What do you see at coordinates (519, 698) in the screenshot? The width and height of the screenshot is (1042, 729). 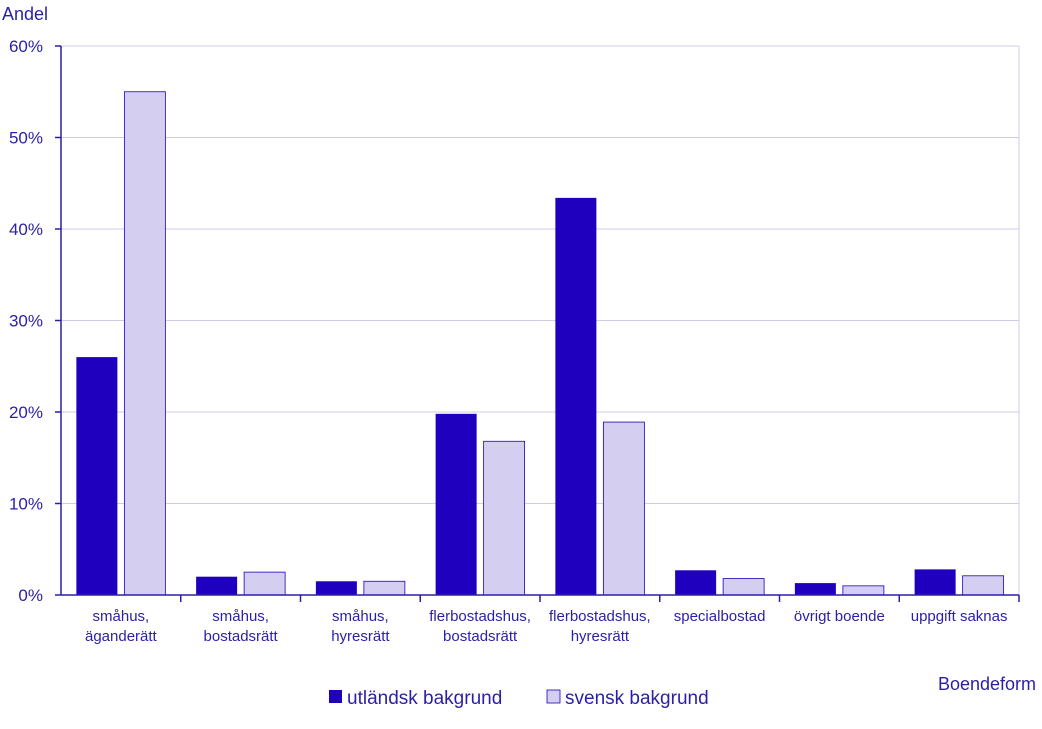 I see `legend: utländsk bakgrund svensk bakgrund` at bounding box center [519, 698].